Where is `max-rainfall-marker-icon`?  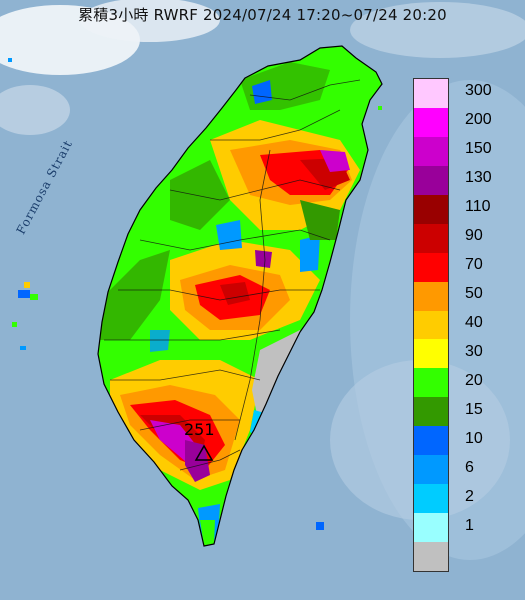
max-rainfall-marker-icon is located at coordinates (204, 452).